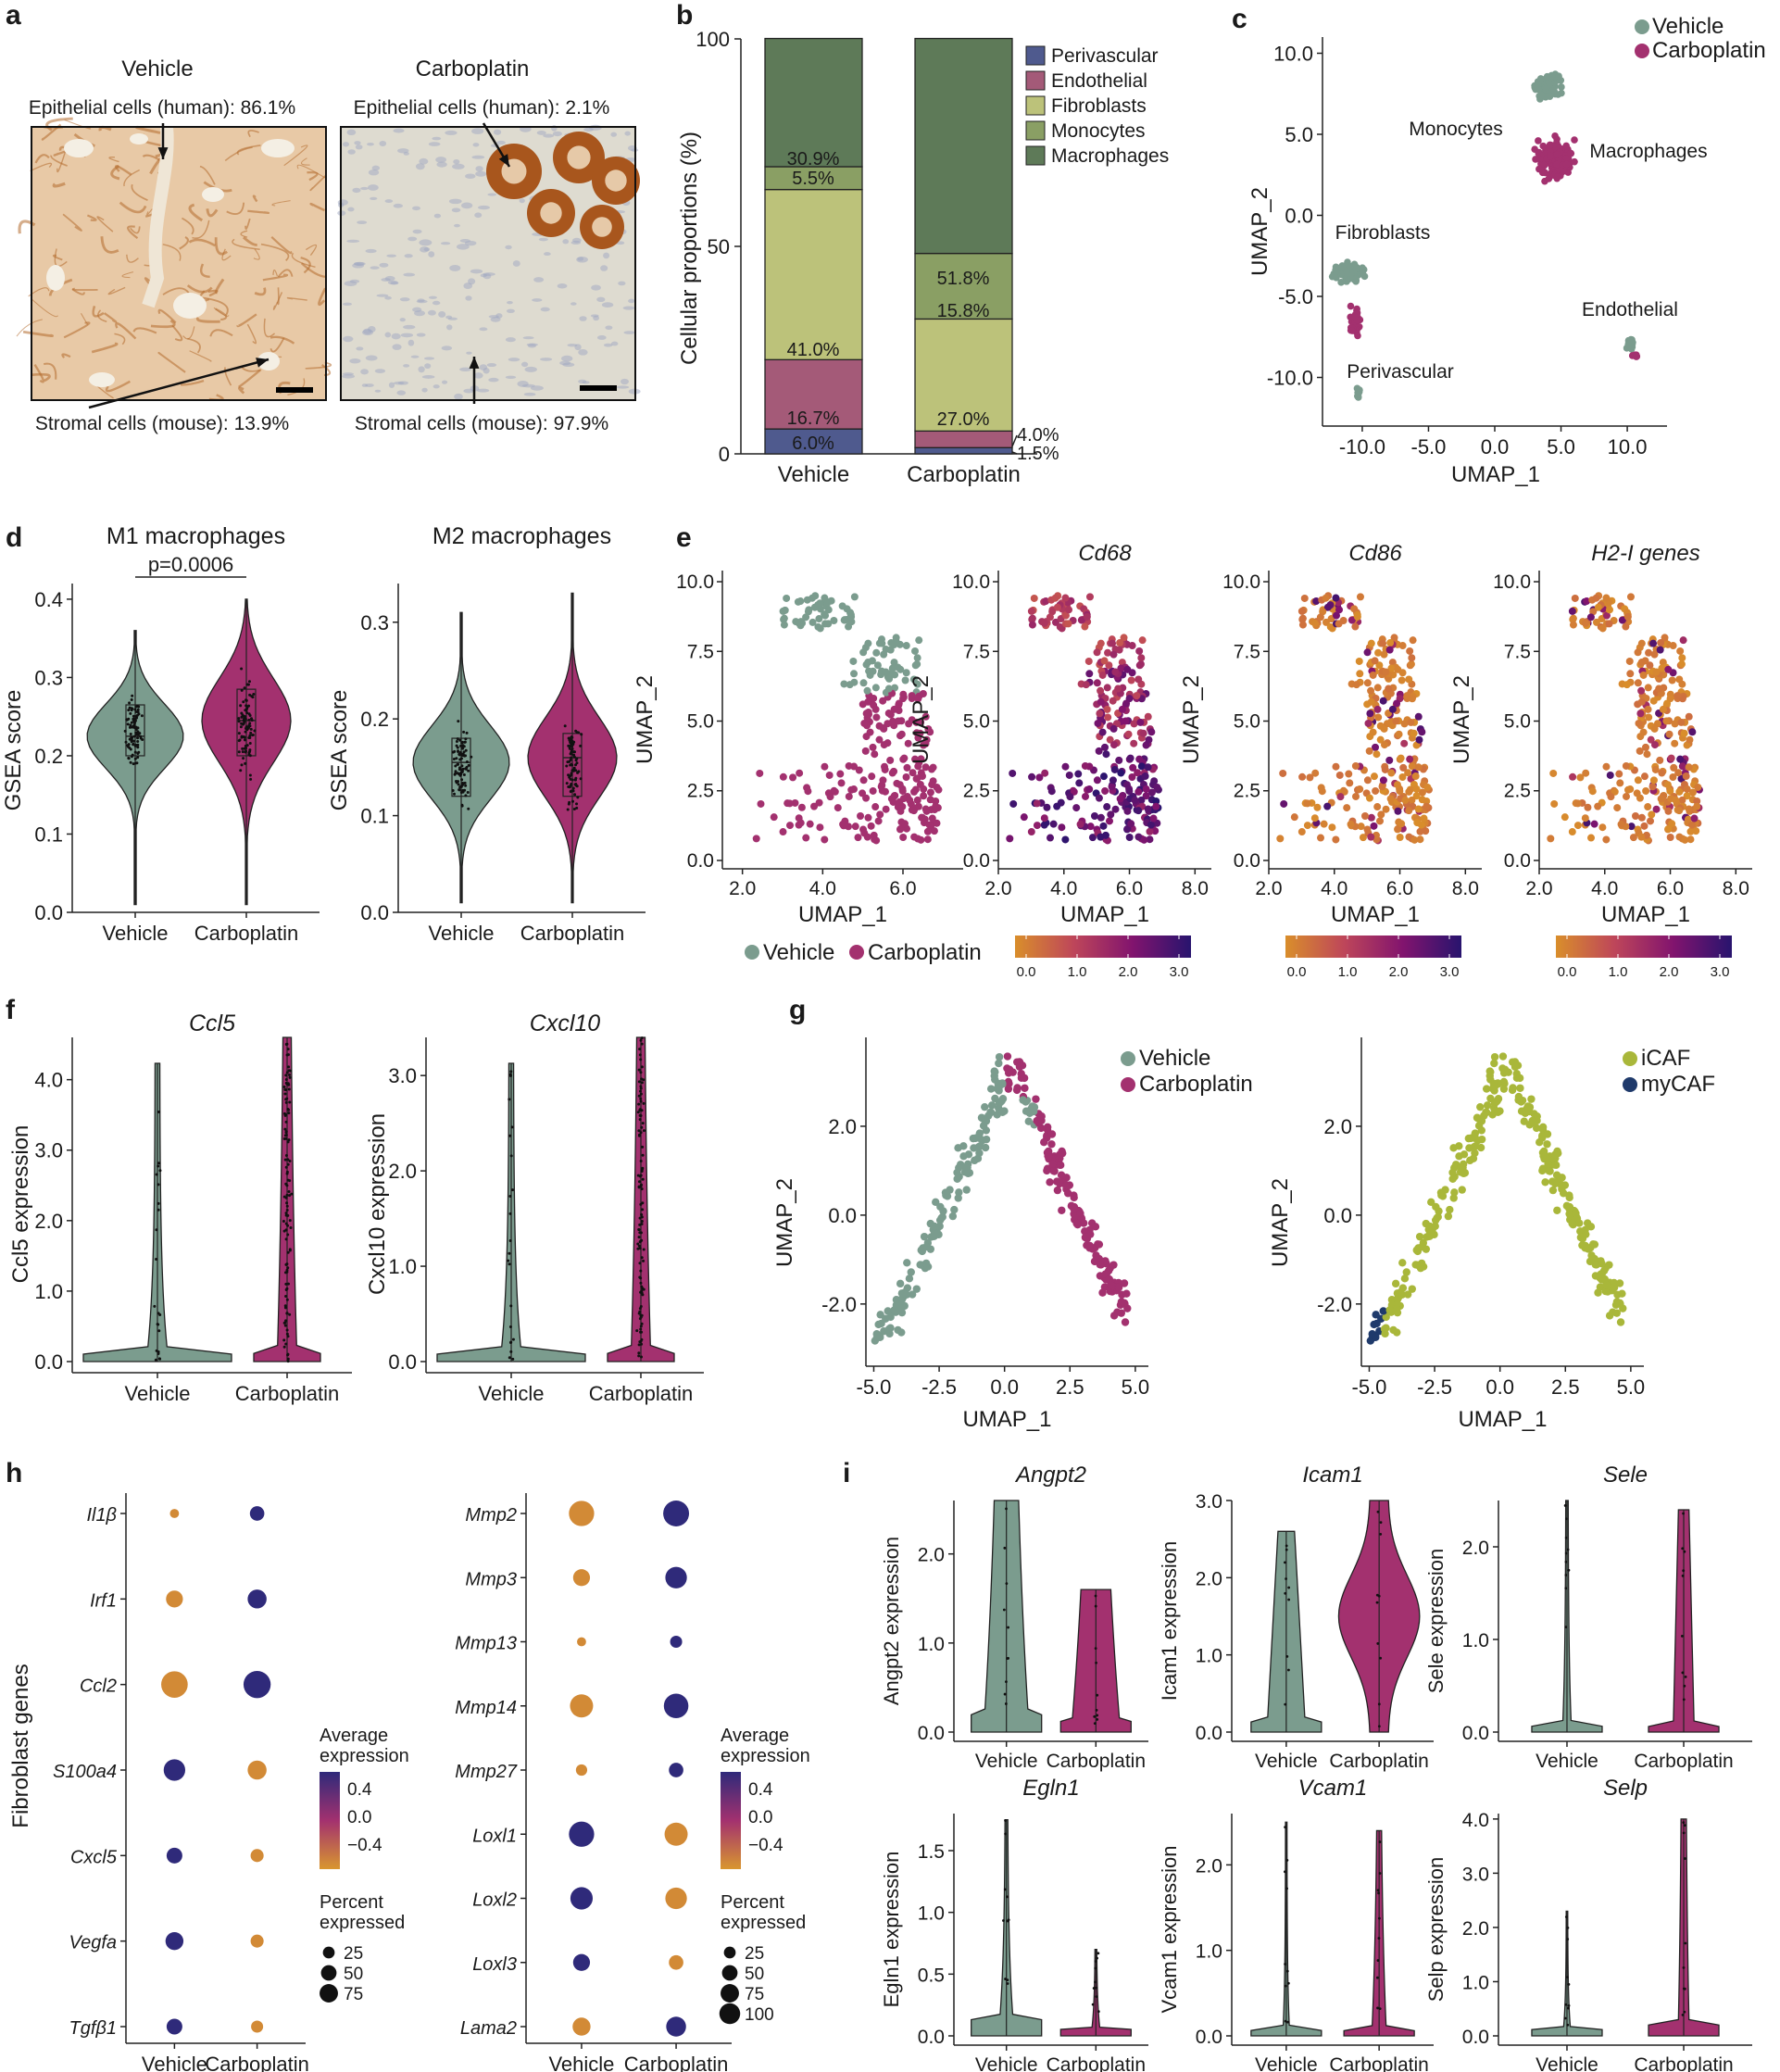  I want to click on gene-label: Ccl2, so click(98, 1686).